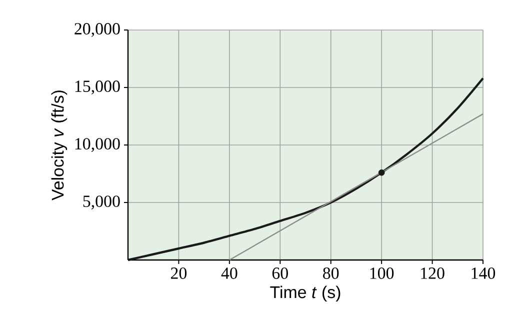  What do you see at coordinates (229, 273) in the screenshot?
I see `x-tick-label: 40` at bounding box center [229, 273].